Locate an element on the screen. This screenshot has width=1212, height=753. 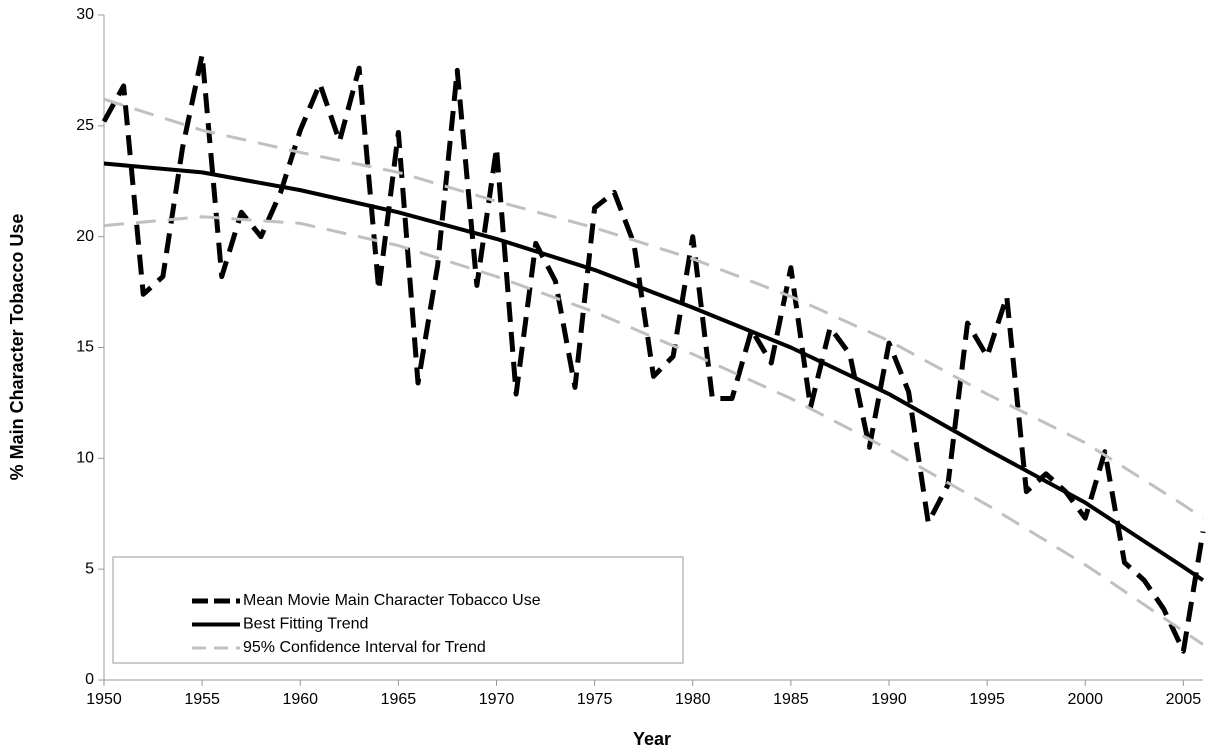
x-tick-label: 2000 is located at coordinates (1085, 699).